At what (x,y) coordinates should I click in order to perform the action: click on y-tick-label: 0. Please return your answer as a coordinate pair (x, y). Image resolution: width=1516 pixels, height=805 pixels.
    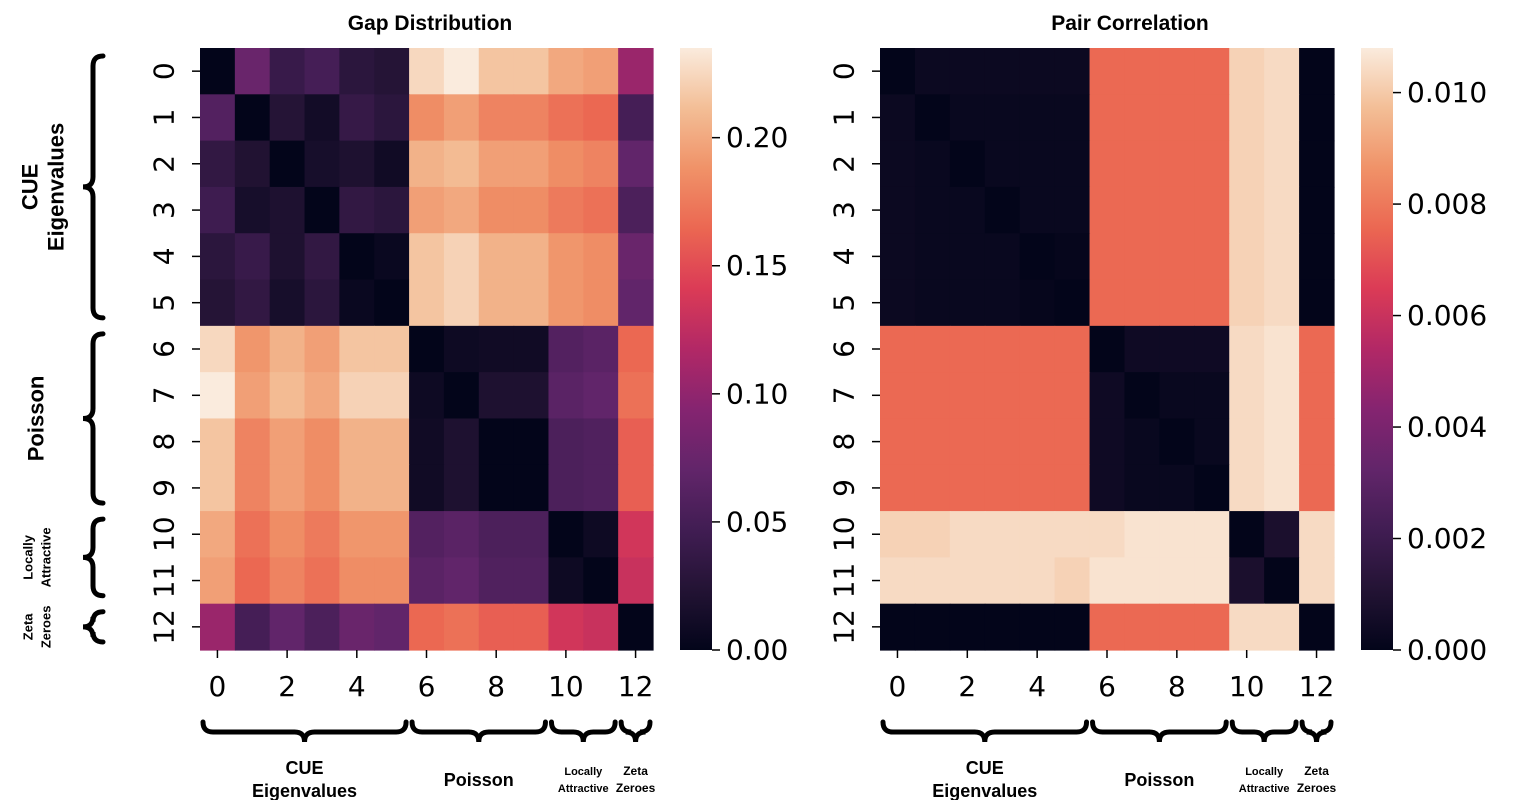
    Looking at the image, I should click on (164, 71).